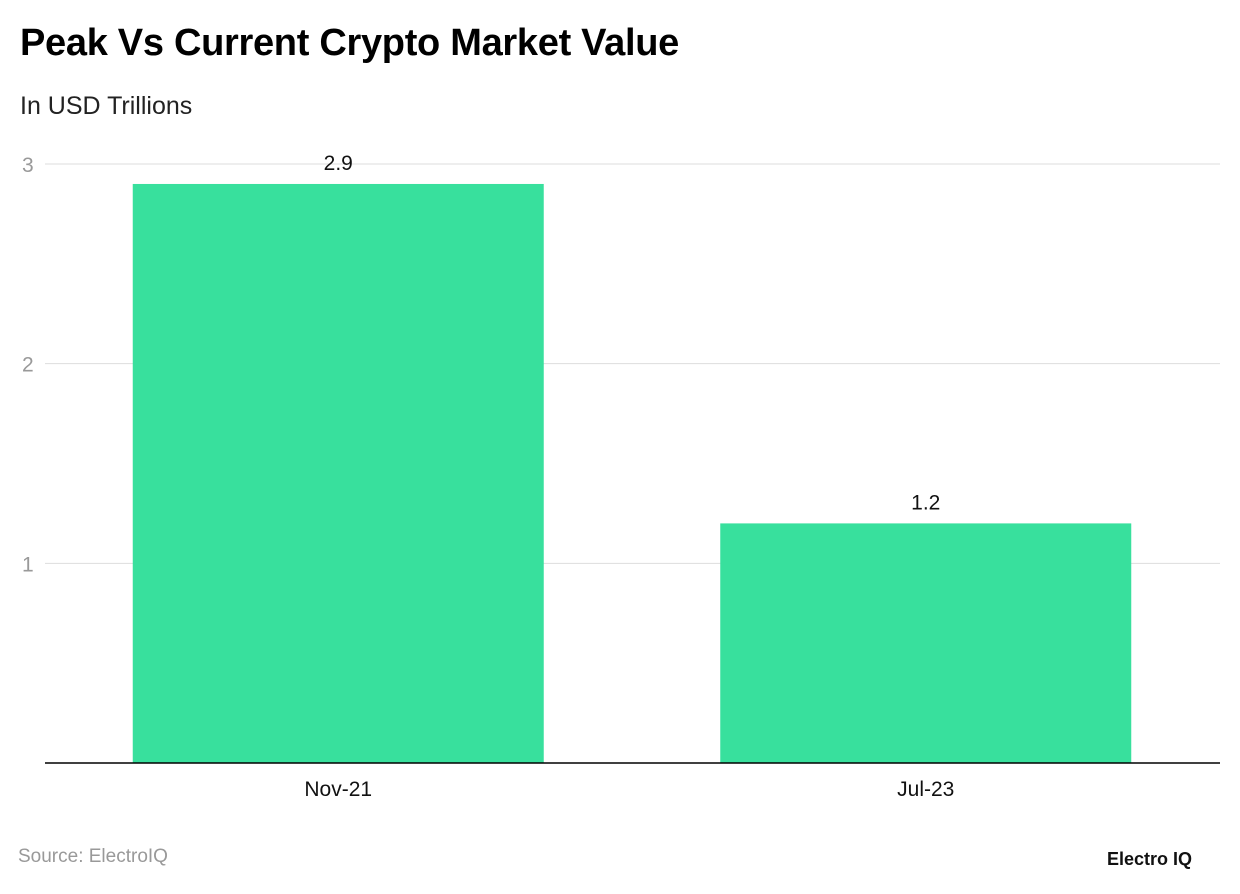  I want to click on chart-title: Peak Vs Current Crypto Market Value, so click(349, 43).